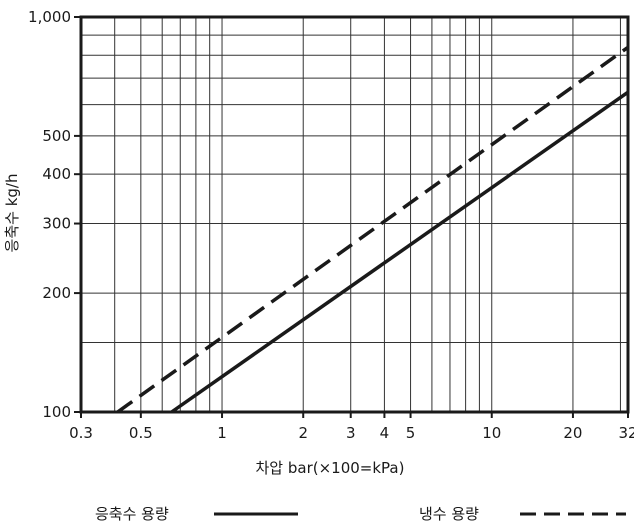 The height and width of the screenshot is (527, 634). Describe the element at coordinates (572, 433) in the screenshot. I see `x-tick-label: 20` at that location.